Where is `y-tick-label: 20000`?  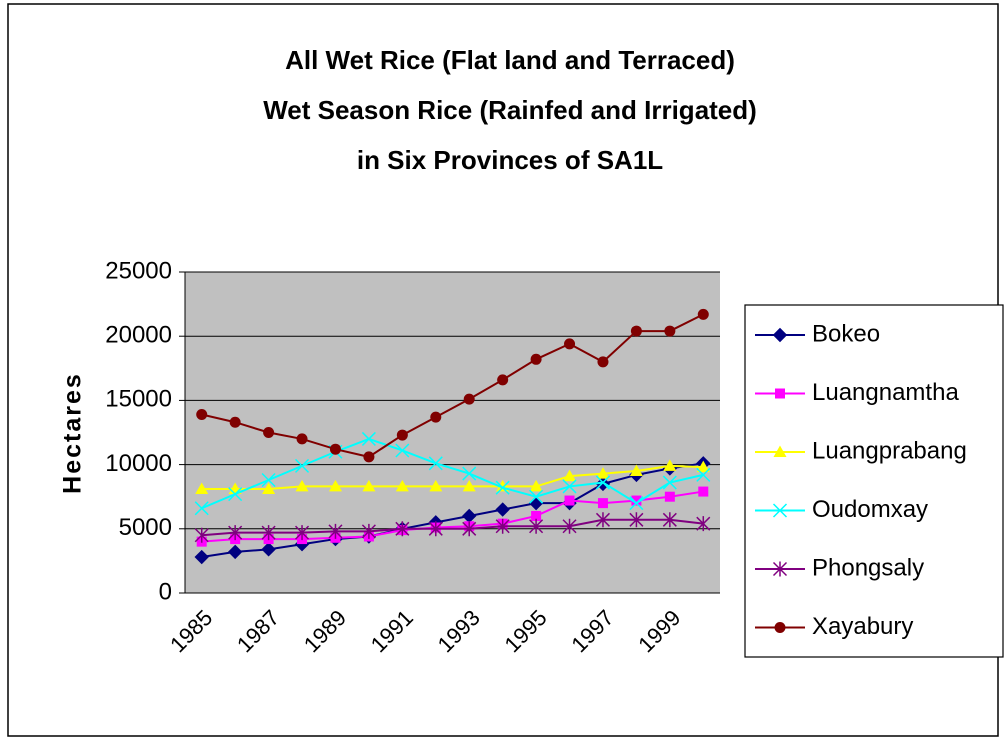 y-tick-label: 20000 is located at coordinates (138, 335).